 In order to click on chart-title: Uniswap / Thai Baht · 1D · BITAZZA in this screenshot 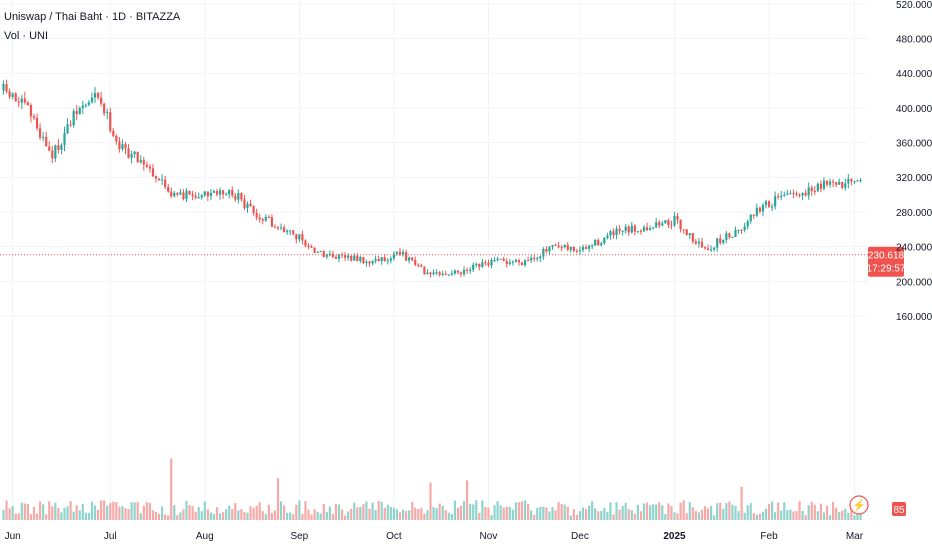, I will do `click(92, 17)`.